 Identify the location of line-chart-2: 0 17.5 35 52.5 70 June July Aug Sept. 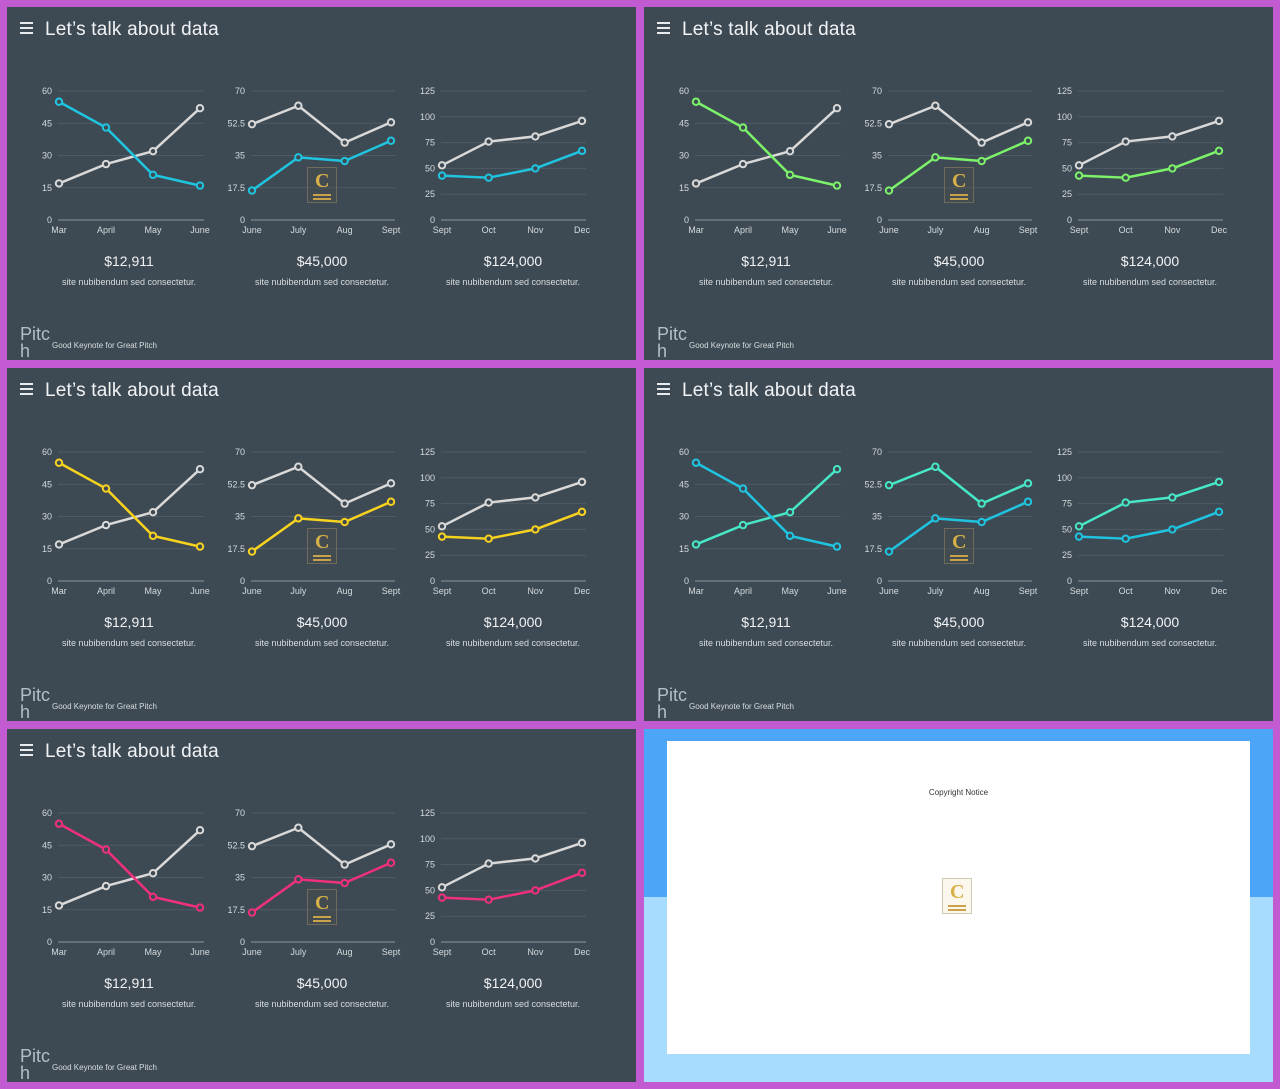
(313, 160).